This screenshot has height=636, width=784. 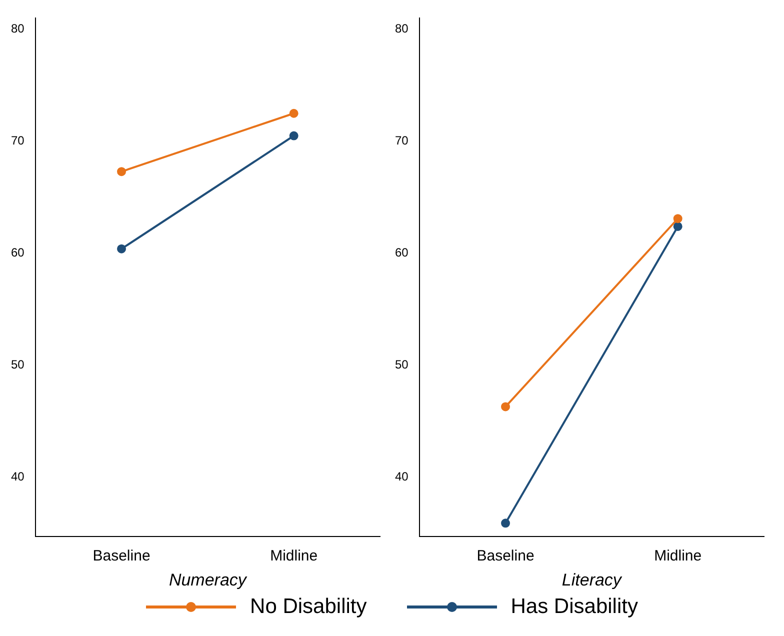 What do you see at coordinates (592, 580) in the screenshot?
I see `x-axis-title: Literacy` at bounding box center [592, 580].